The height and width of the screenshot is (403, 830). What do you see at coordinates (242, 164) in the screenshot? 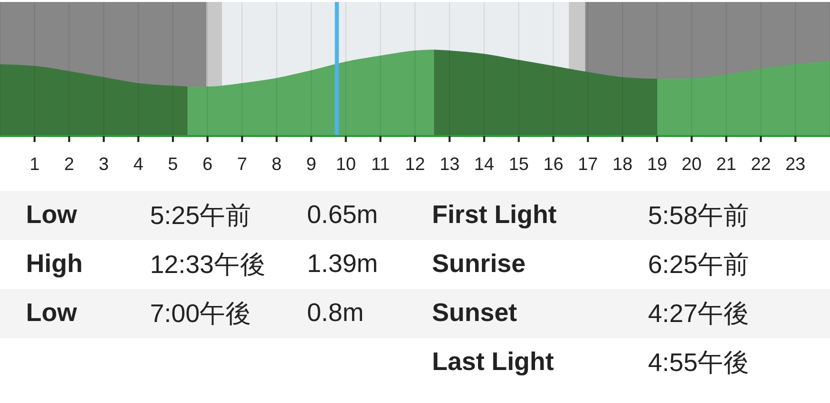
I see `x-tick-label: 7` at bounding box center [242, 164].